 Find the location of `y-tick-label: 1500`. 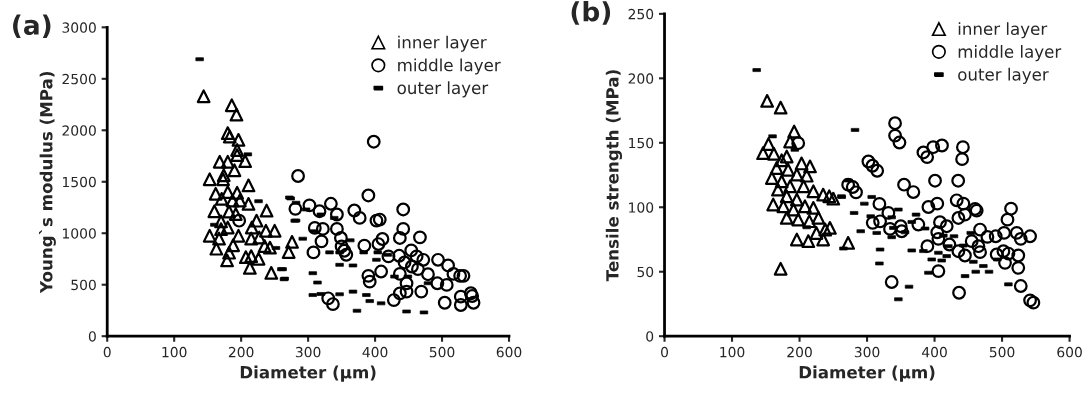

y-tick-label: 1500 is located at coordinates (79, 182).